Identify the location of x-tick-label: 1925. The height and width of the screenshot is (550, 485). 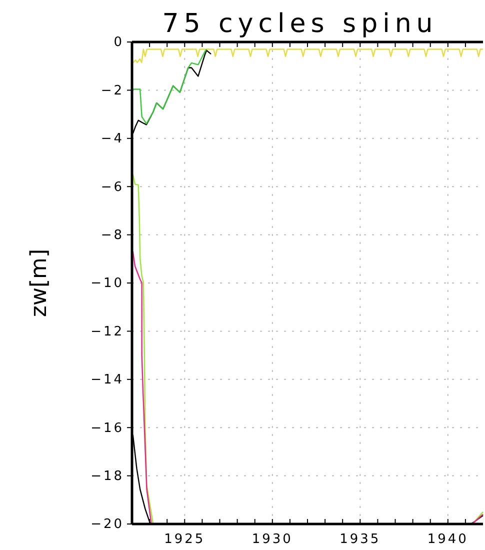
(185, 540).